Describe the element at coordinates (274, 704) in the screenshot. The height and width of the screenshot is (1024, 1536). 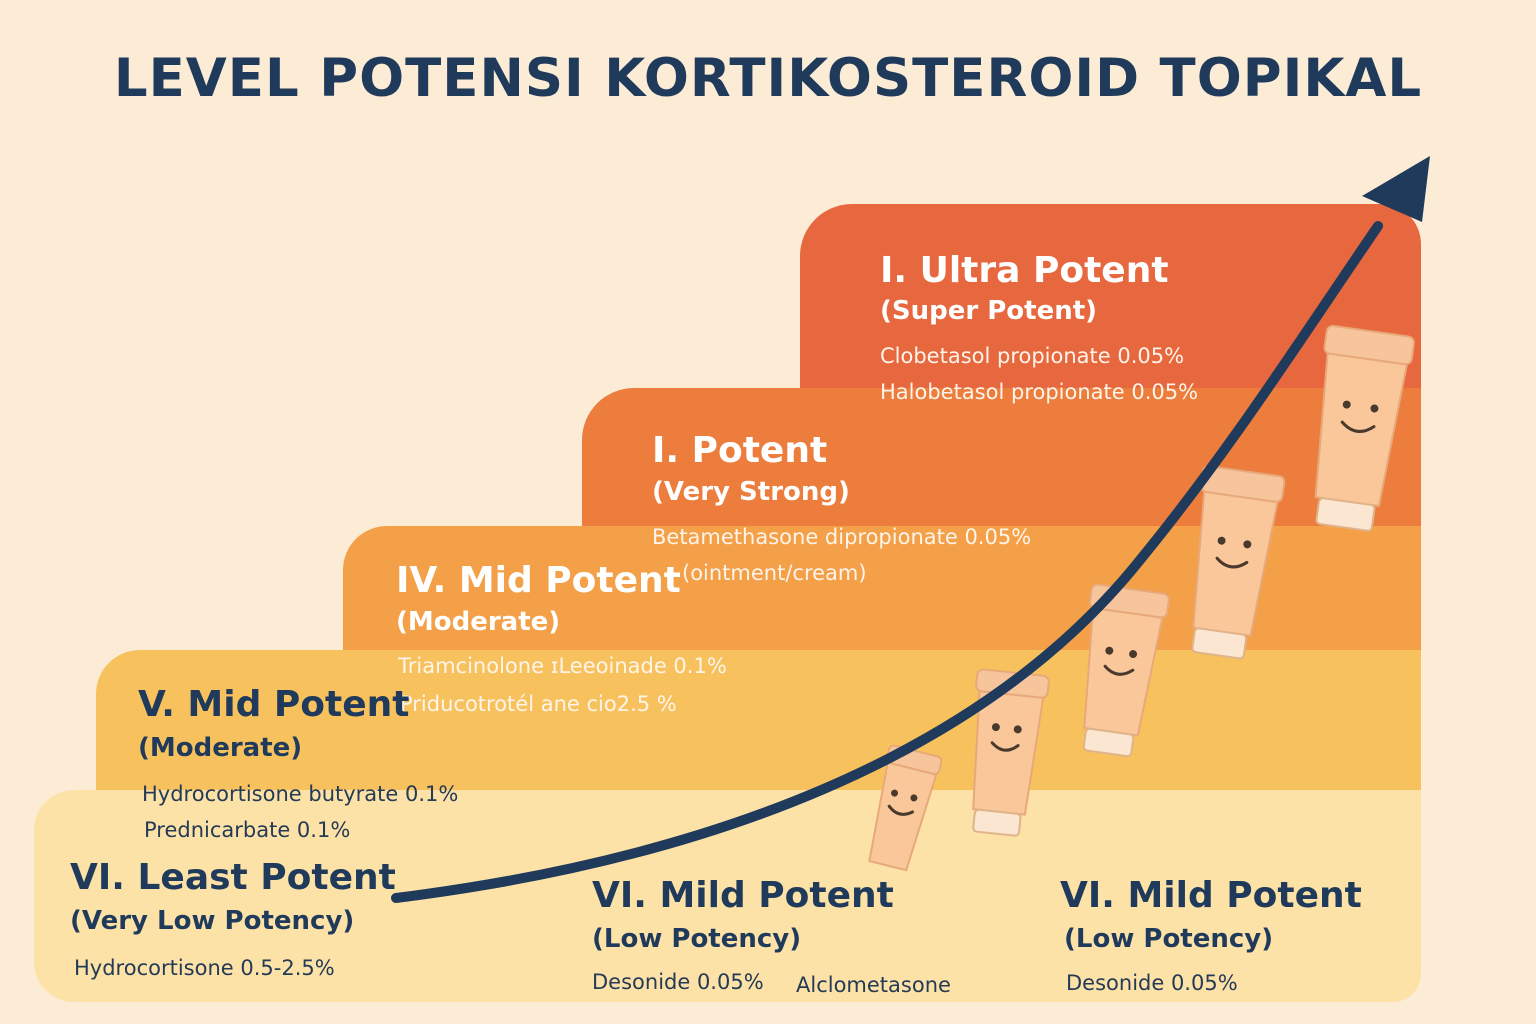
I see `level-heading: V. Mid Potent` at that location.